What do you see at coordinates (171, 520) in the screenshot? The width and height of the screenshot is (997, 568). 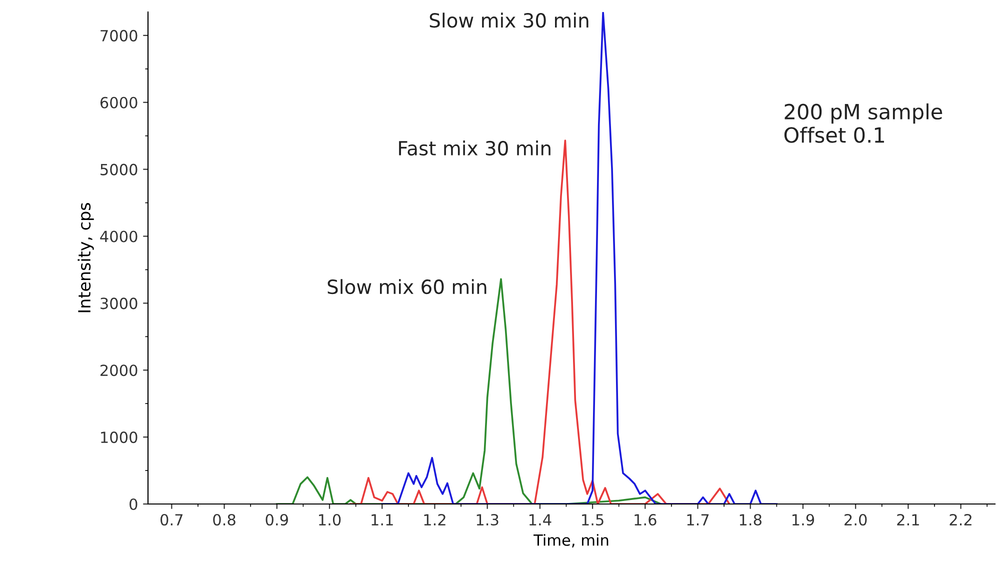 I see `x-tick-label: 0.7` at bounding box center [171, 520].